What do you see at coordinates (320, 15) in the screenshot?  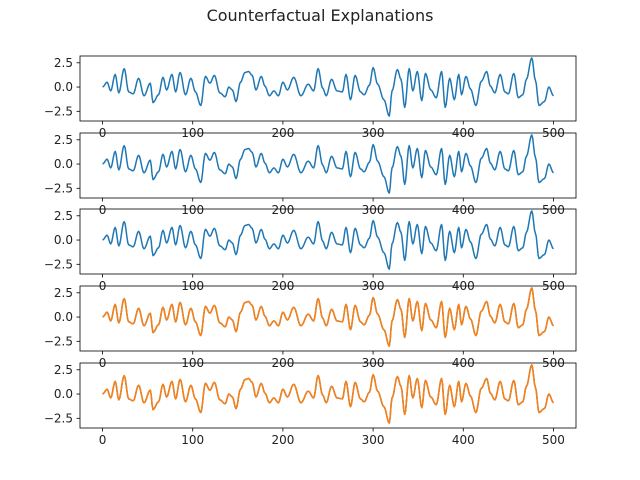 I see `figure-title: Counterfactual Explanations` at bounding box center [320, 15].